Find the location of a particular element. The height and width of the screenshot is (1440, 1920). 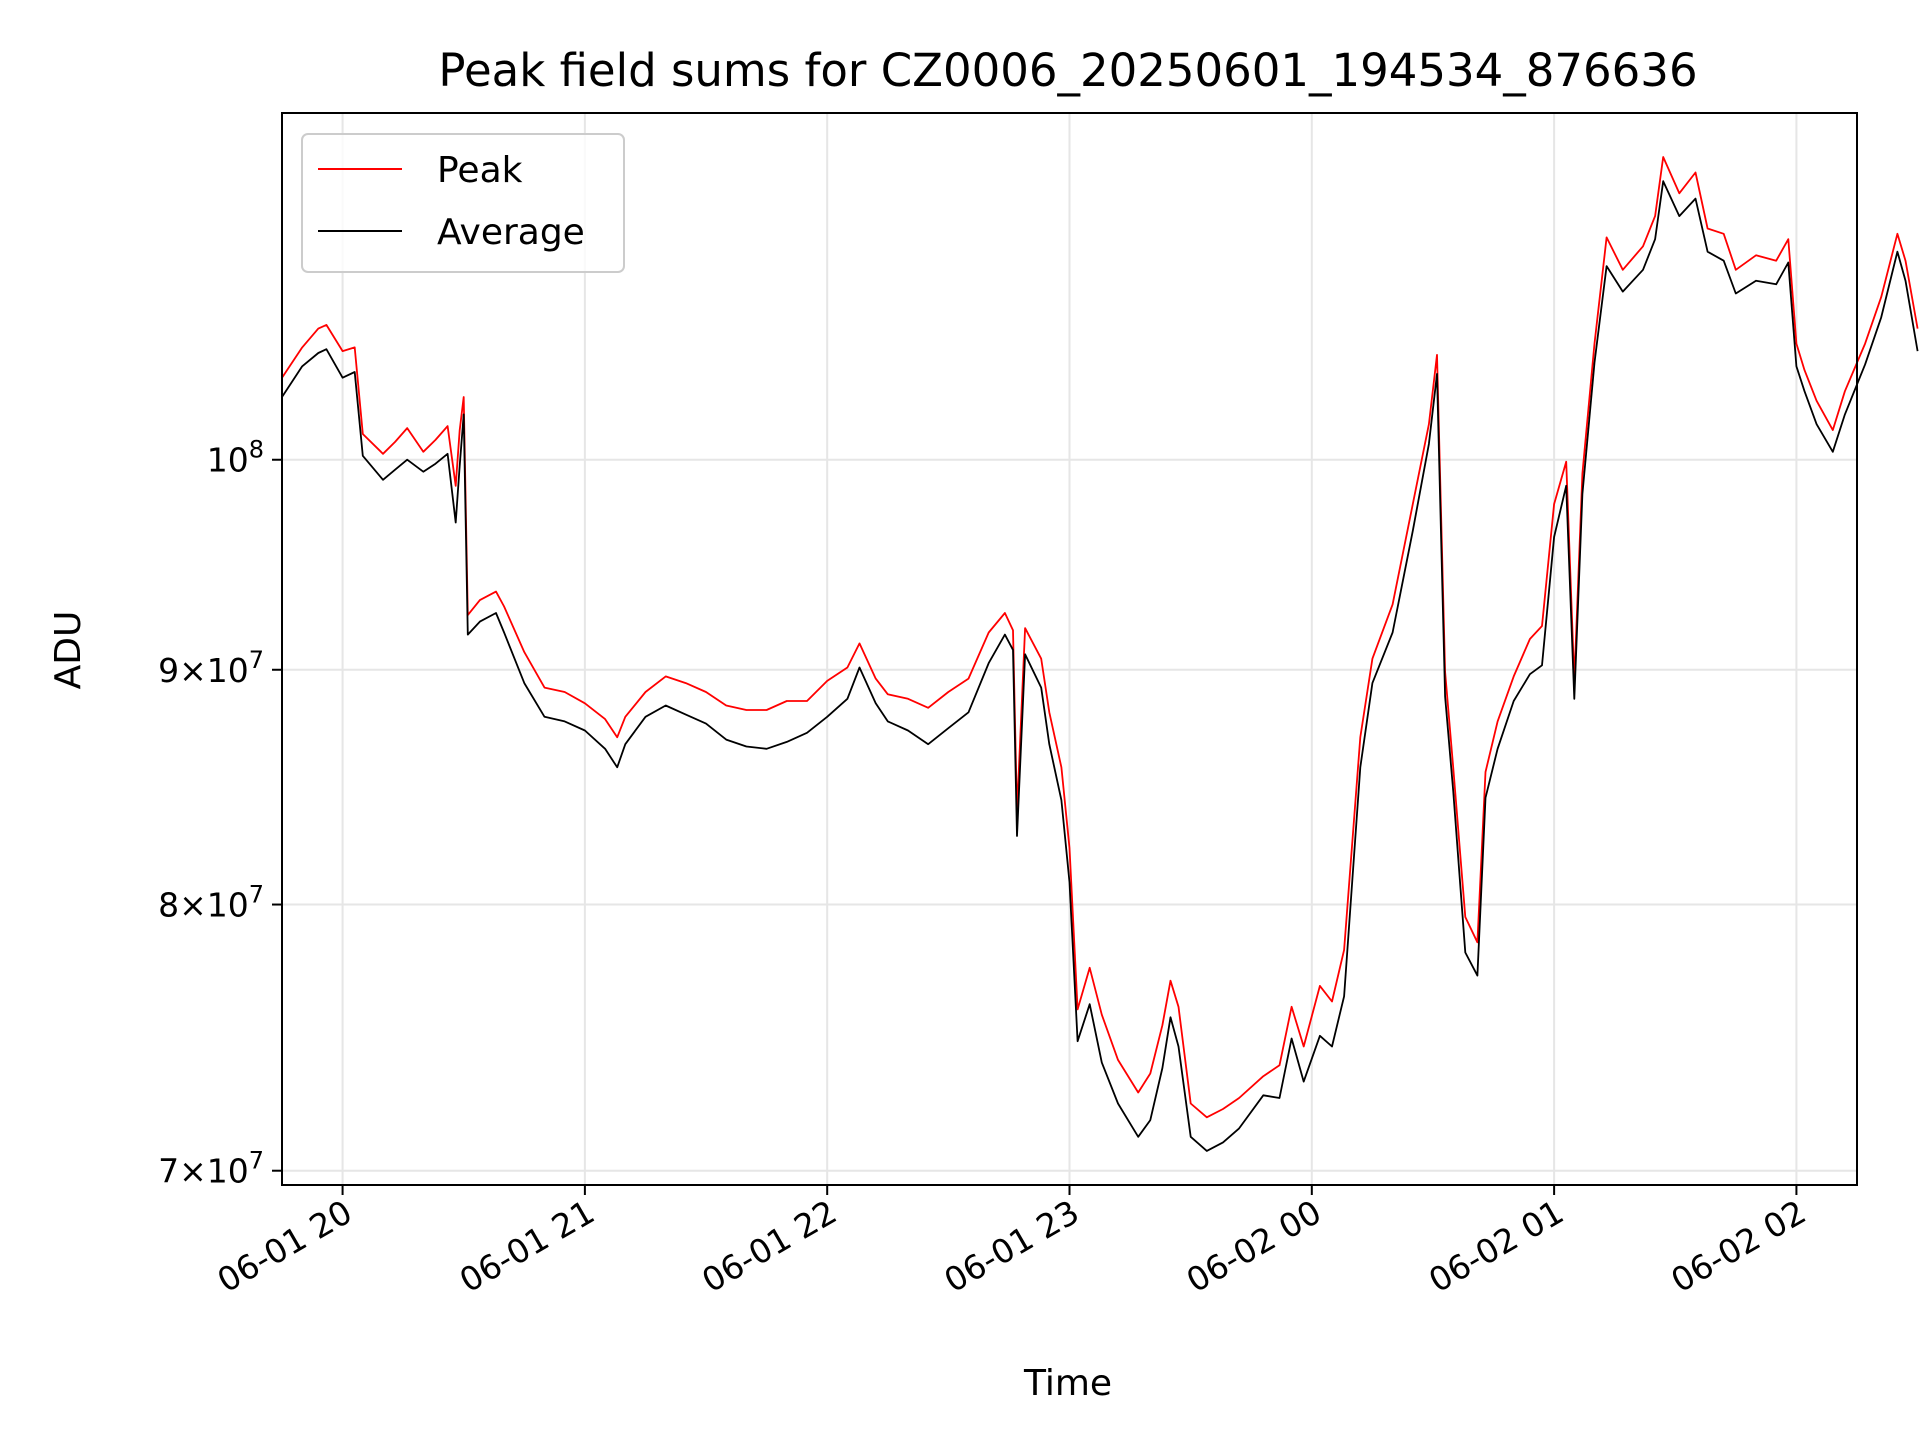

y-tick-label: 9×107 is located at coordinates (211, 668).